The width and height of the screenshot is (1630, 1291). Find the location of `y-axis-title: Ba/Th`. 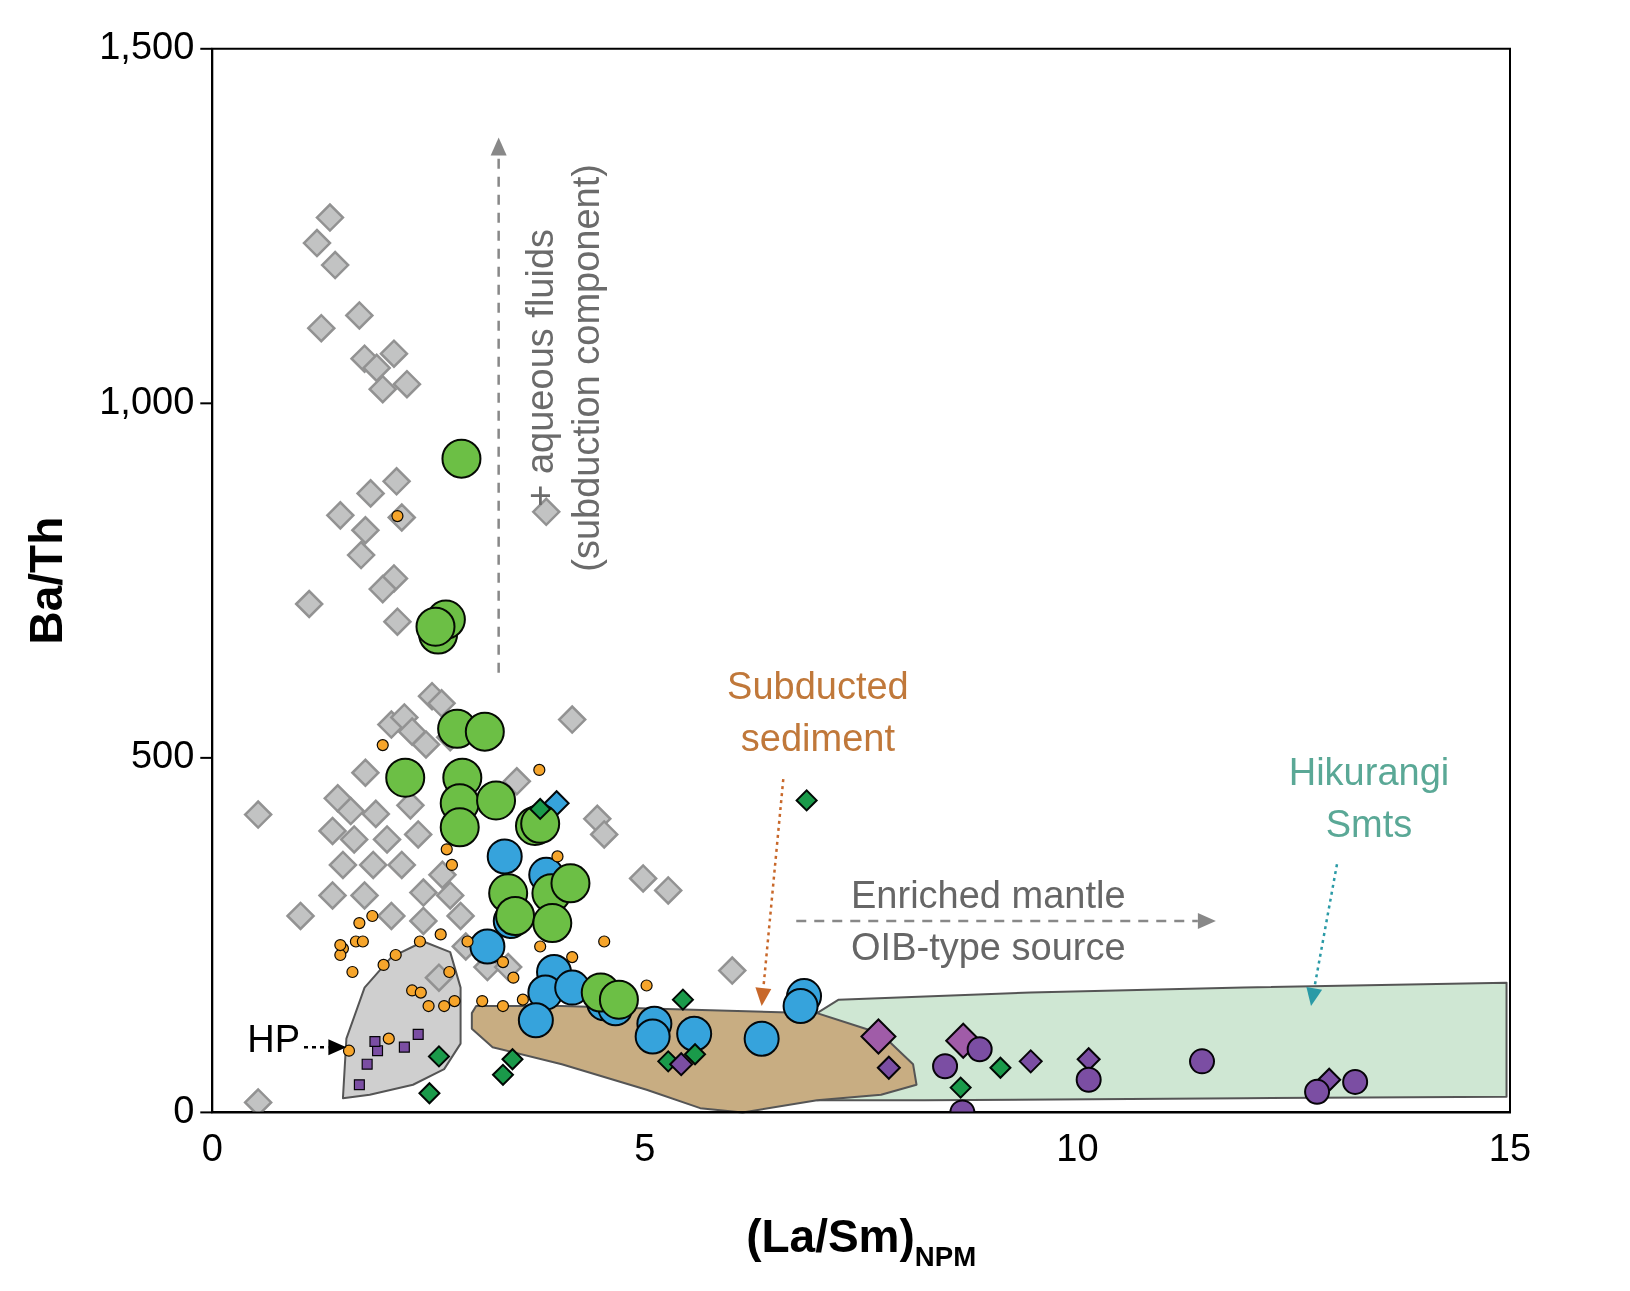

y-axis-title: Ba/Th is located at coordinates (46, 580).